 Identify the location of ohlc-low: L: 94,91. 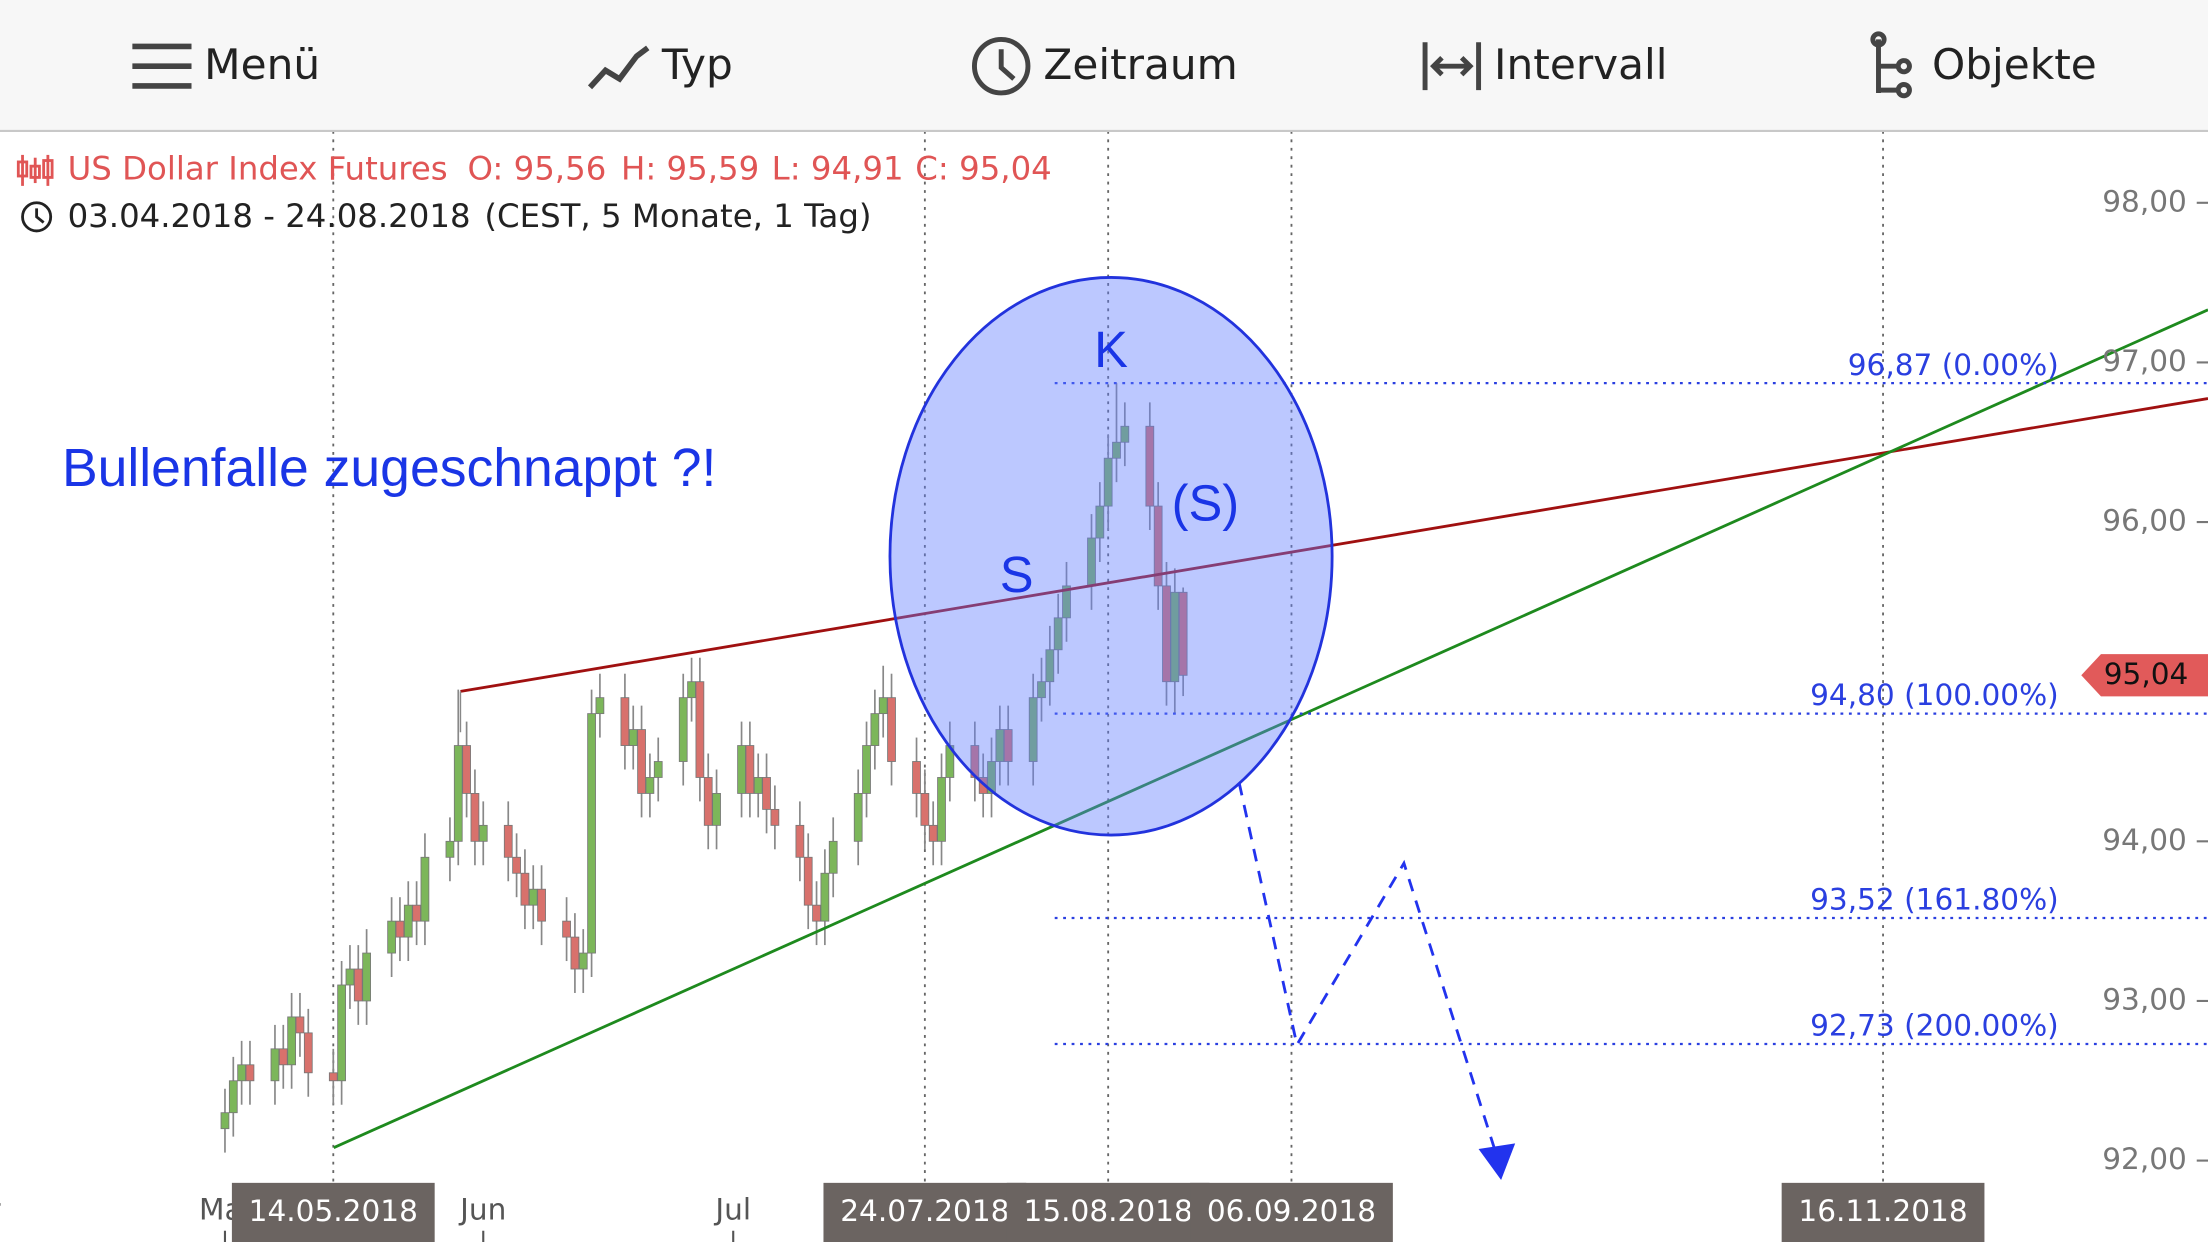
(838, 168).